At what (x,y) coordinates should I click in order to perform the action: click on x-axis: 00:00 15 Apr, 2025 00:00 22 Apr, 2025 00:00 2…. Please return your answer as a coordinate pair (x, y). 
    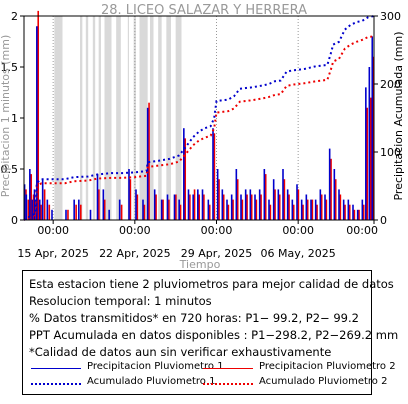
    Looking at the image, I should click on (197, 240).